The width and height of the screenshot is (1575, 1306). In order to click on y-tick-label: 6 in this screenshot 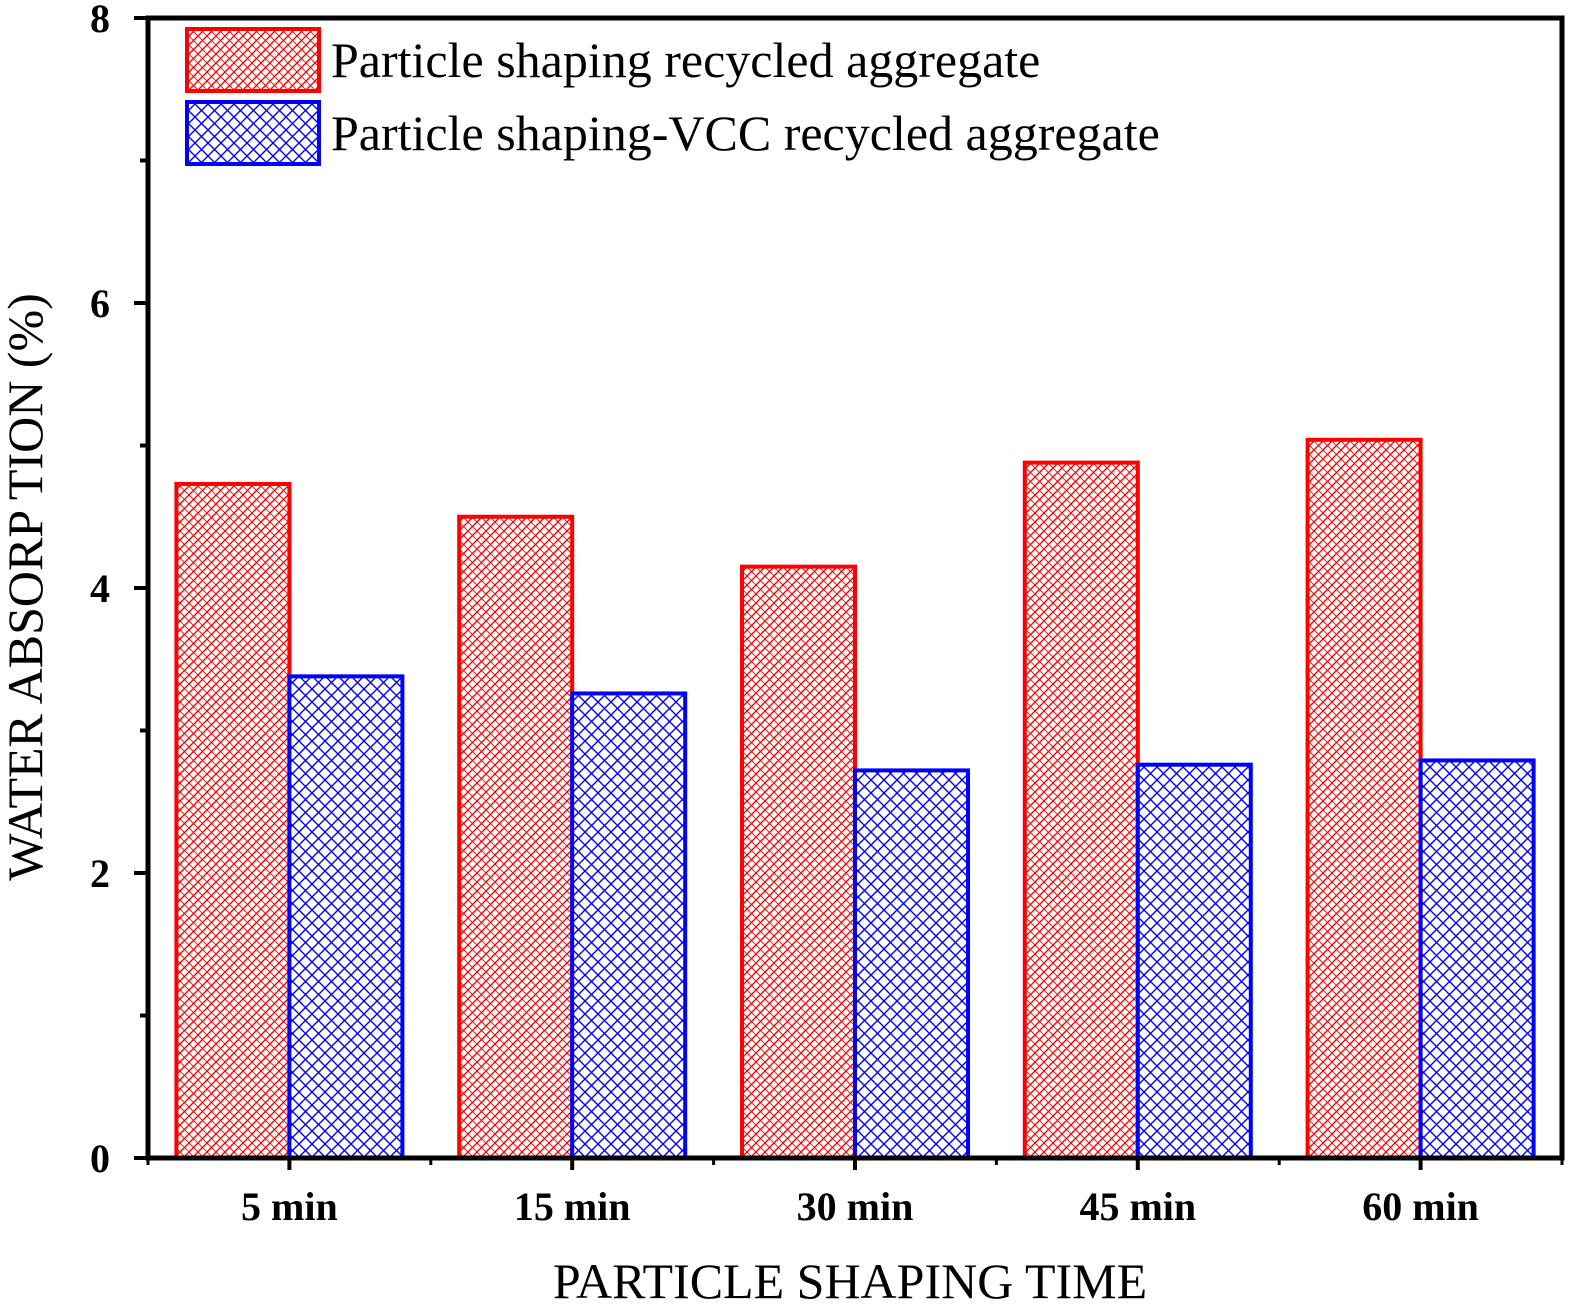, I will do `click(100, 303)`.